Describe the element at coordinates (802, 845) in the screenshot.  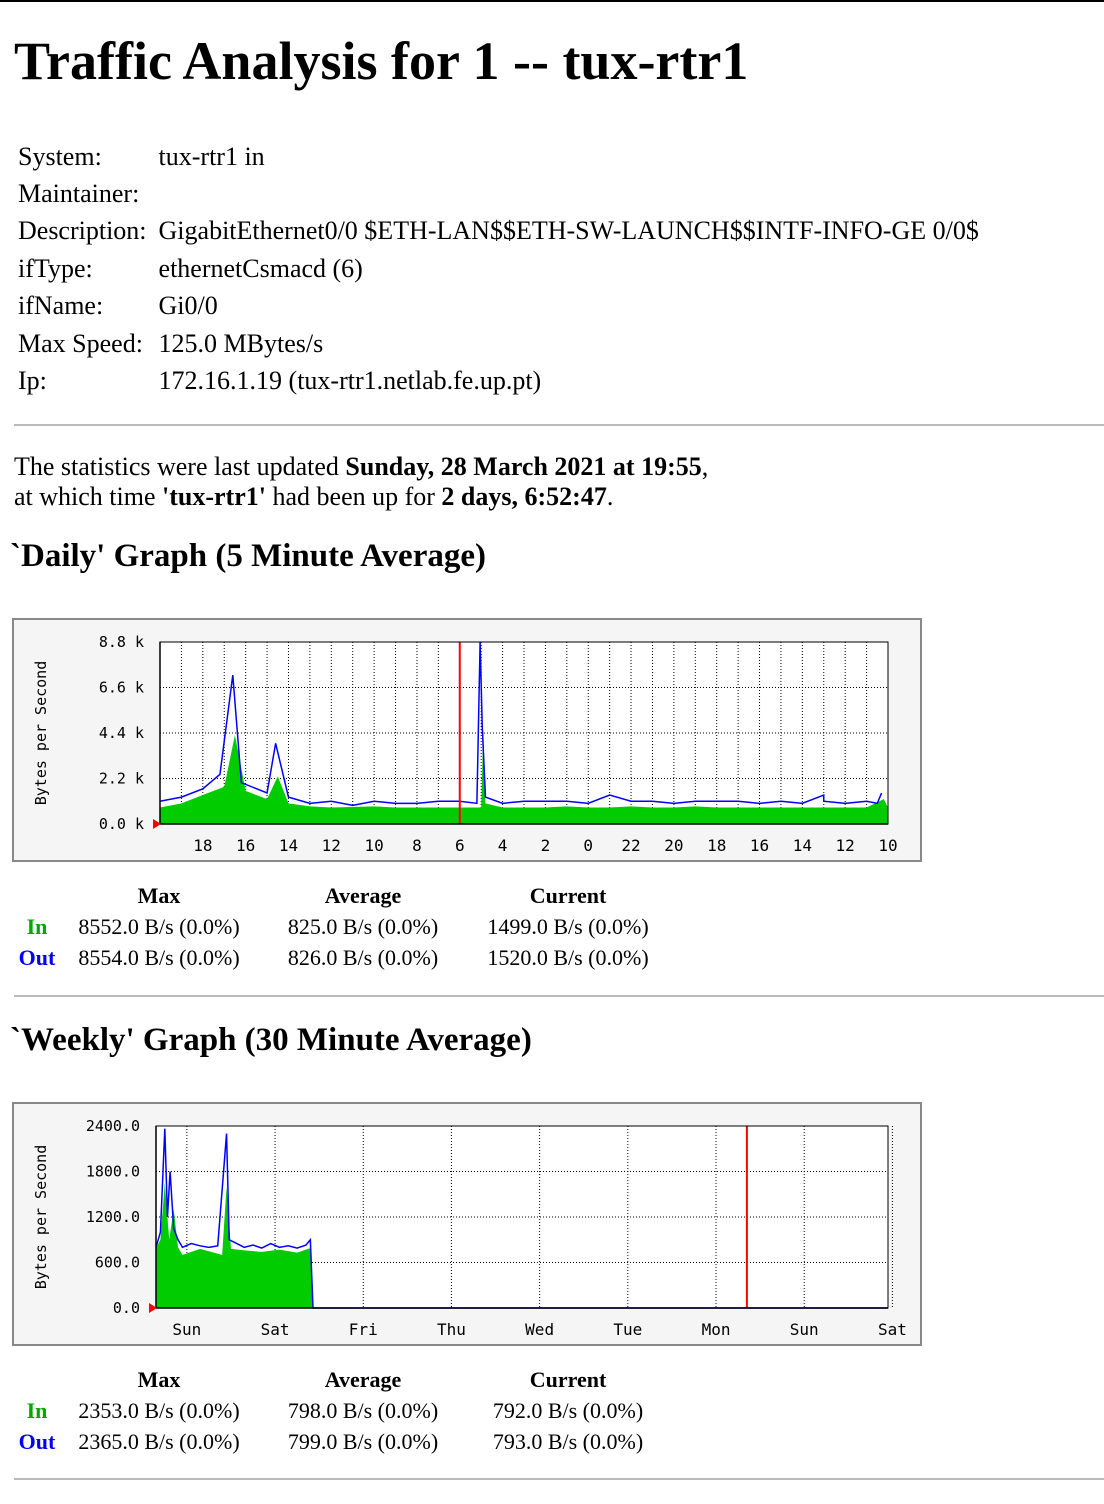
I see `x-tick-label: 14` at that location.